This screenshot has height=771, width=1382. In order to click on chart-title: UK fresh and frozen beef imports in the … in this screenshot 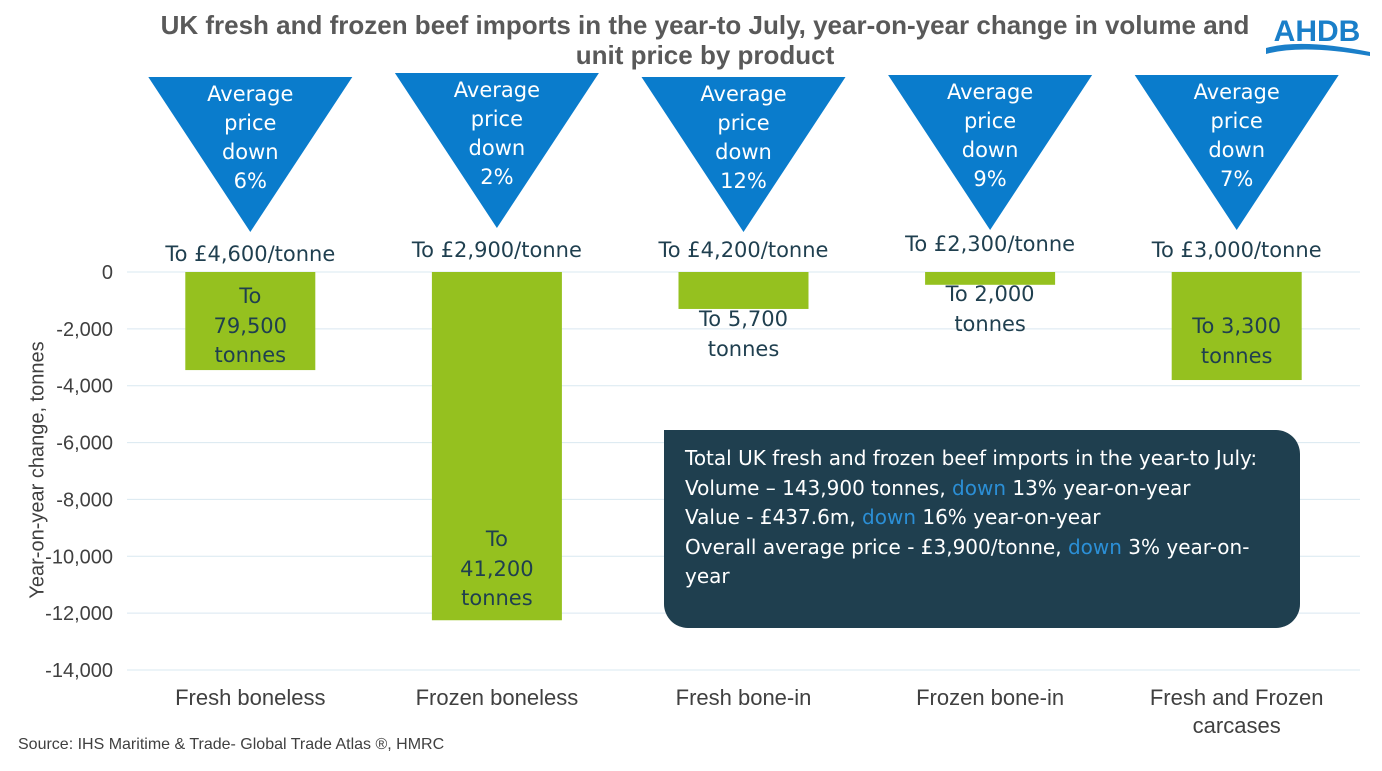, I will do `click(705, 40)`.